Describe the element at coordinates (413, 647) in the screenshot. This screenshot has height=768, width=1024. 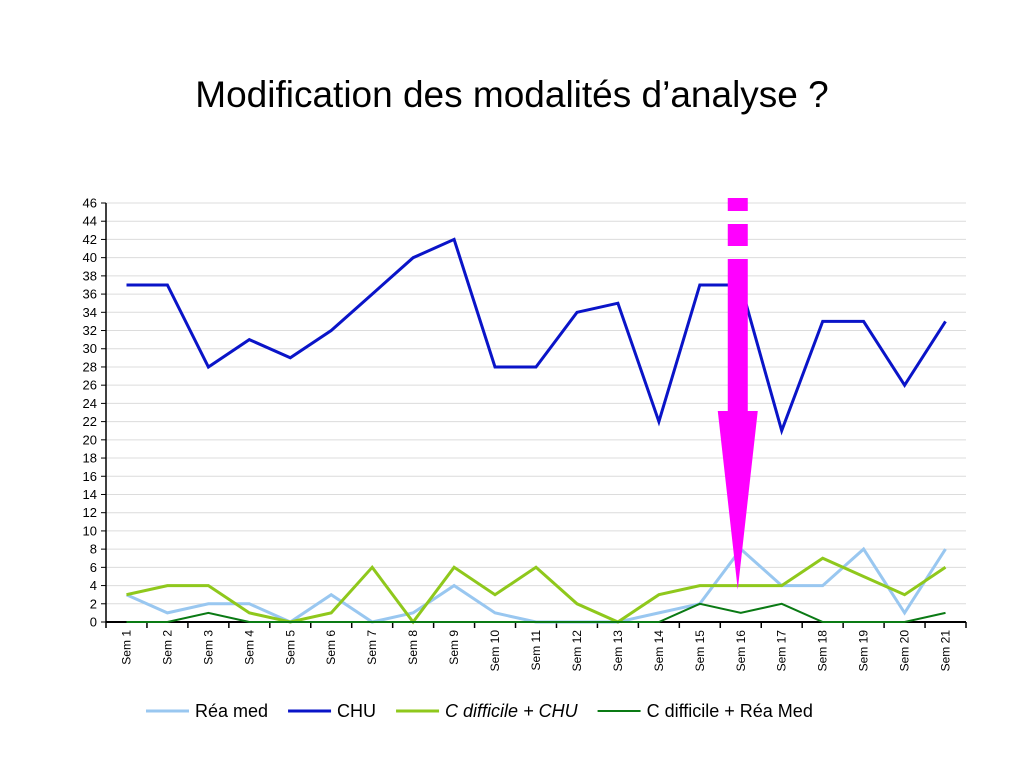
I see `x-tick-label: Sem 8` at that location.